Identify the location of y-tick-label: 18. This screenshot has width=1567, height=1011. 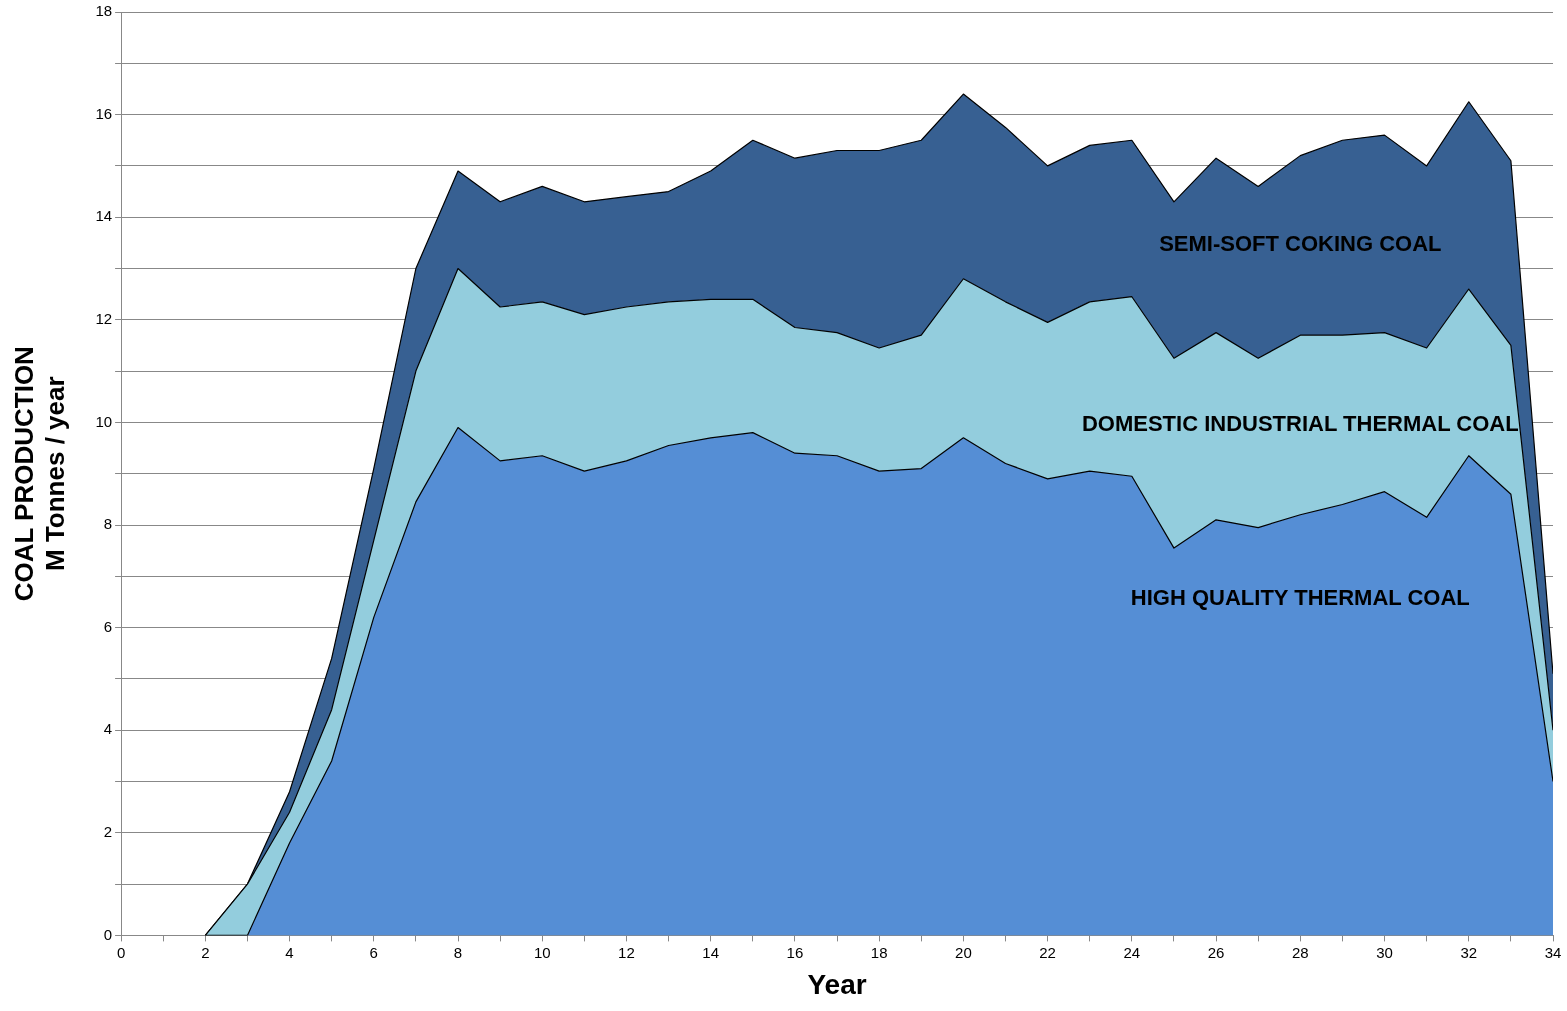
(104, 11).